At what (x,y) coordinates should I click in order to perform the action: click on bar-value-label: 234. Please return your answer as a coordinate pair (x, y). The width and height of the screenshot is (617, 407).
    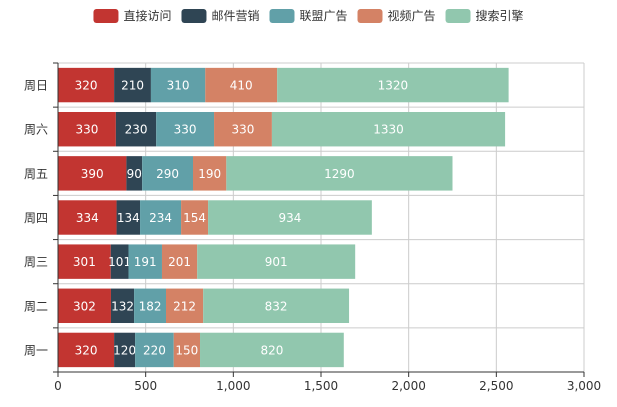
    Looking at the image, I should click on (160, 218).